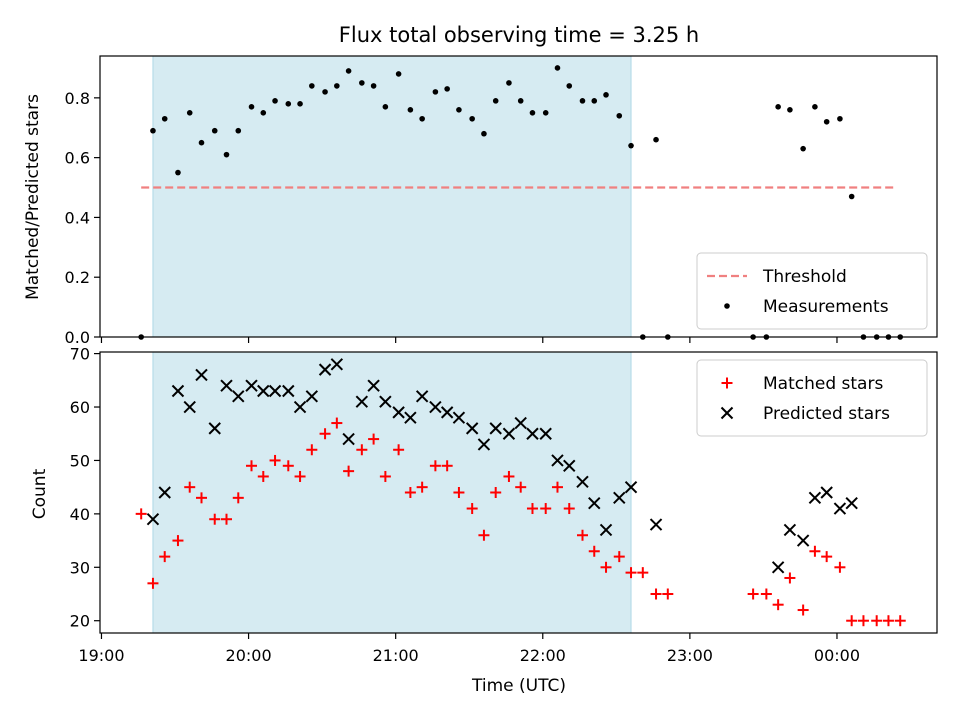 Image resolution: width=960 pixels, height=720 pixels. What do you see at coordinates (77, 217) in the screenshot?
I see `y-tick-label: 0.4` at bounding box center [77, 217].